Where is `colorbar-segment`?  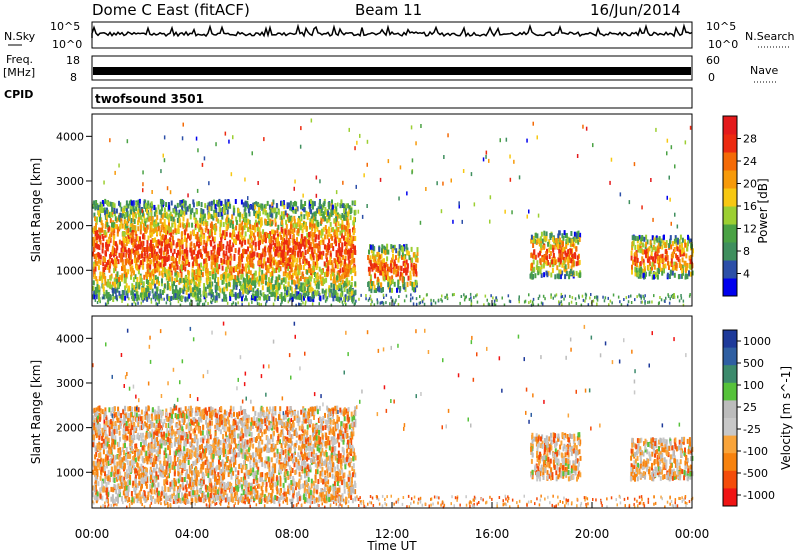 colorbar-segment is located at coordinates (730, 179).